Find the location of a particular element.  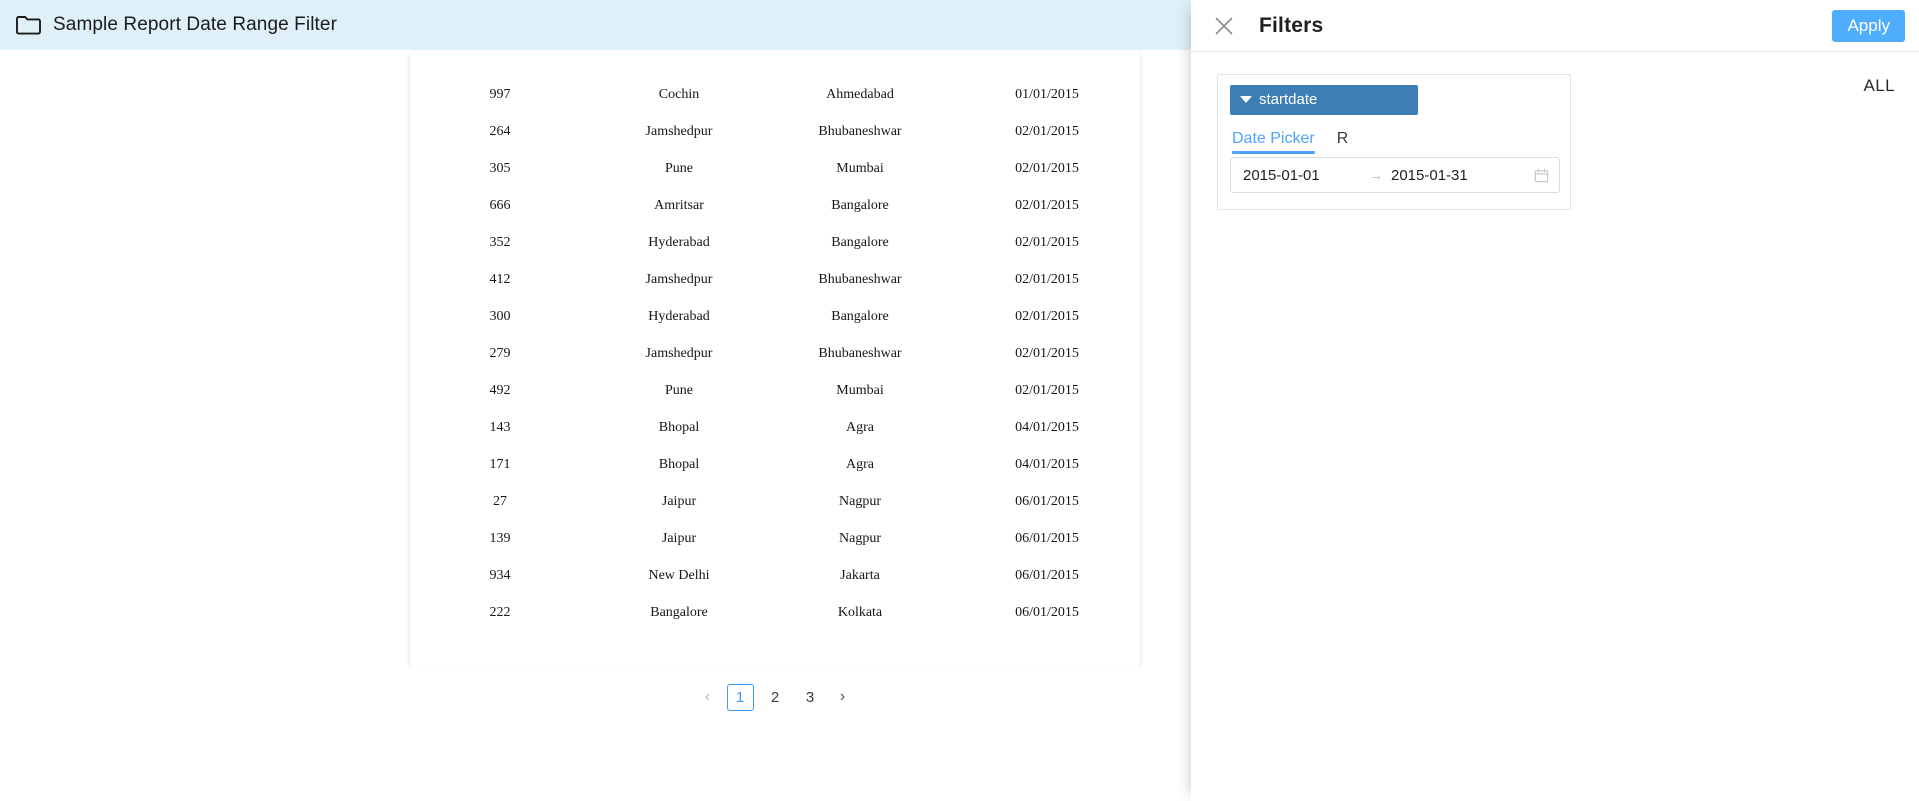

table-row: 352 Hyderabad Bangalore 02/01/2015 is located at coordinates (775, 242).